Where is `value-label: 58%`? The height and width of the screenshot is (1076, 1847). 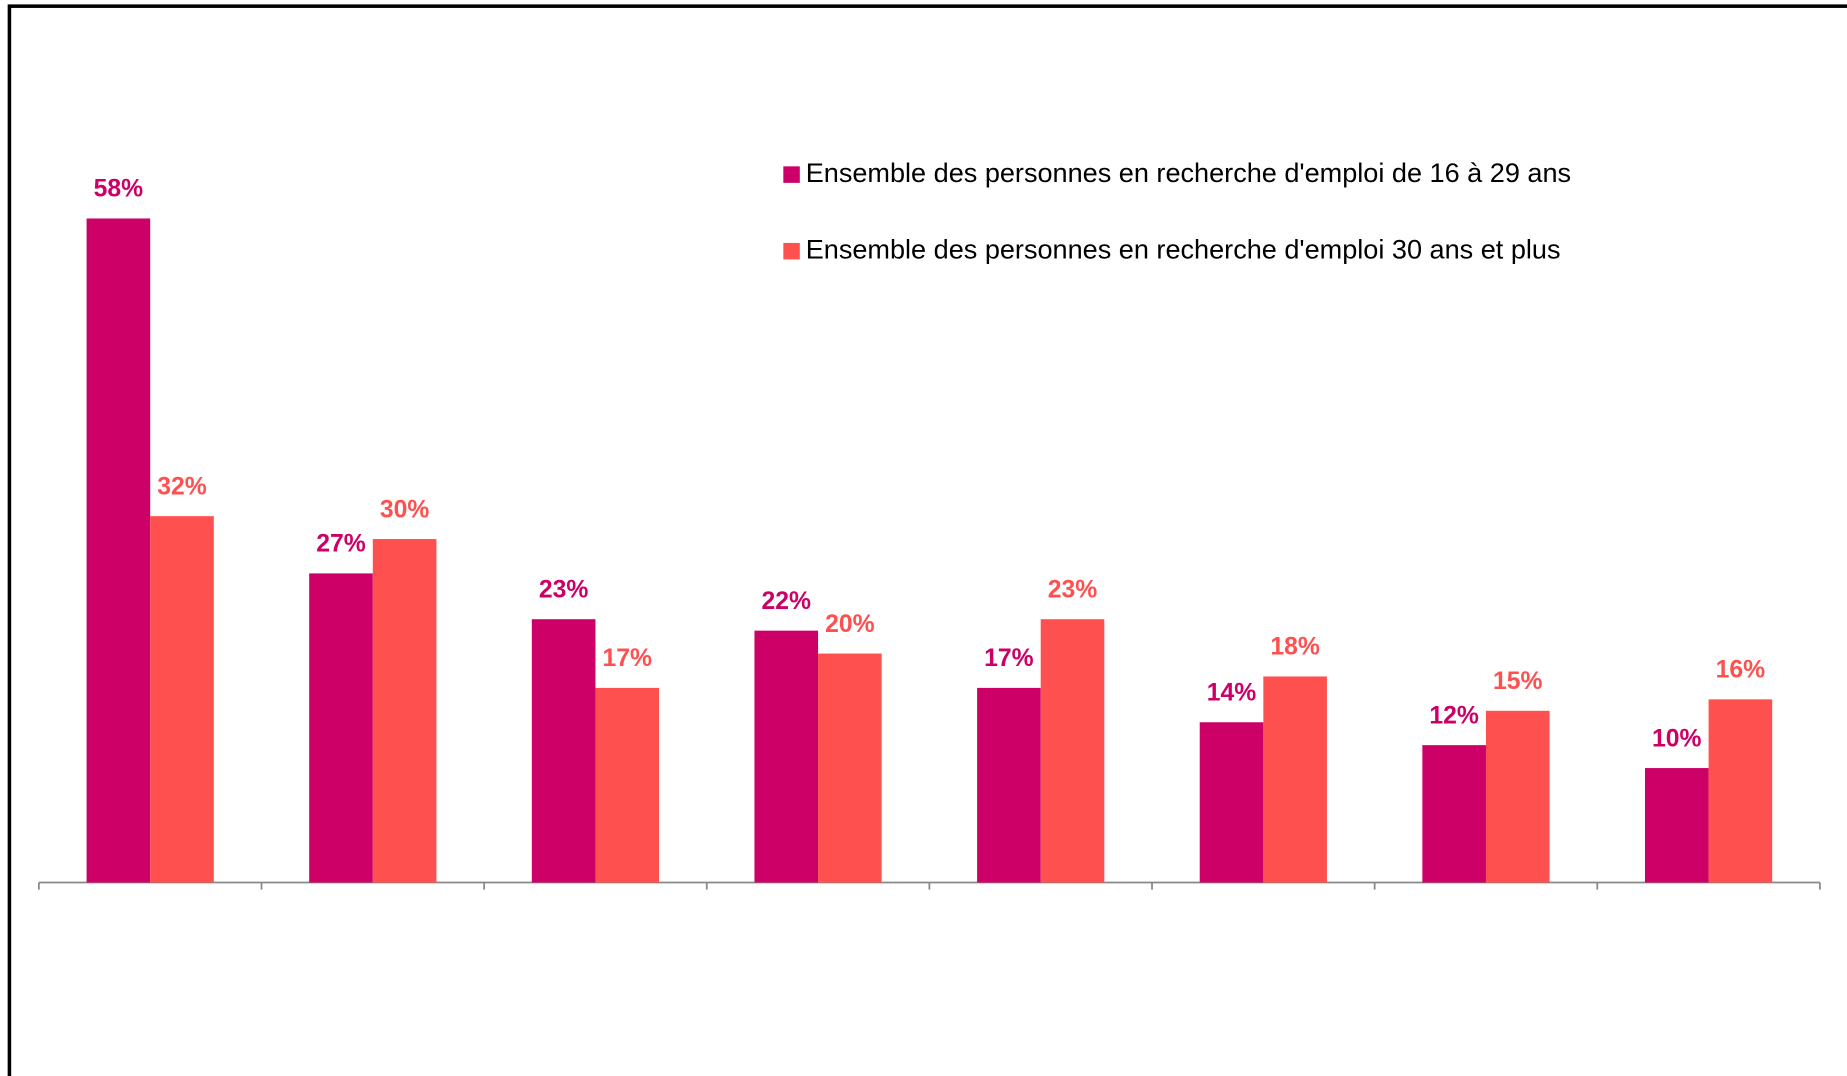 value-label: 58% is located at coordinates (118, 189).